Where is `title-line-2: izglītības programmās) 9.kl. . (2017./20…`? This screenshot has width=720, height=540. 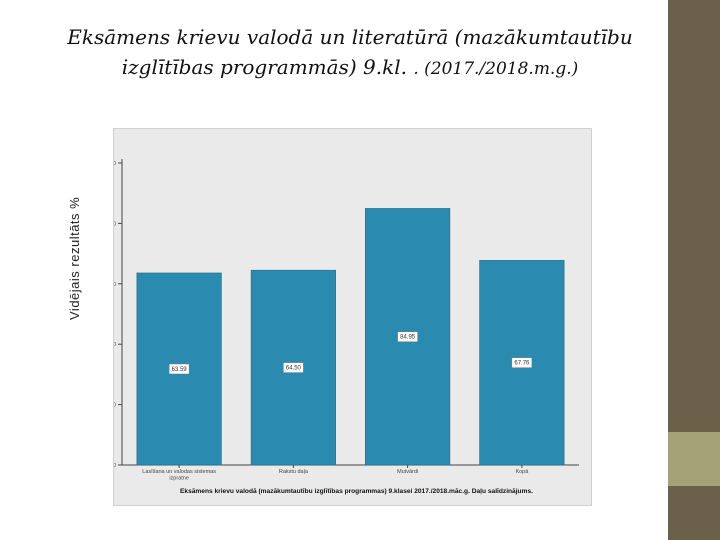
title-line-2: izglītības programmās) 9.kl. . (2017./20… is located at coordinates (350, 68).